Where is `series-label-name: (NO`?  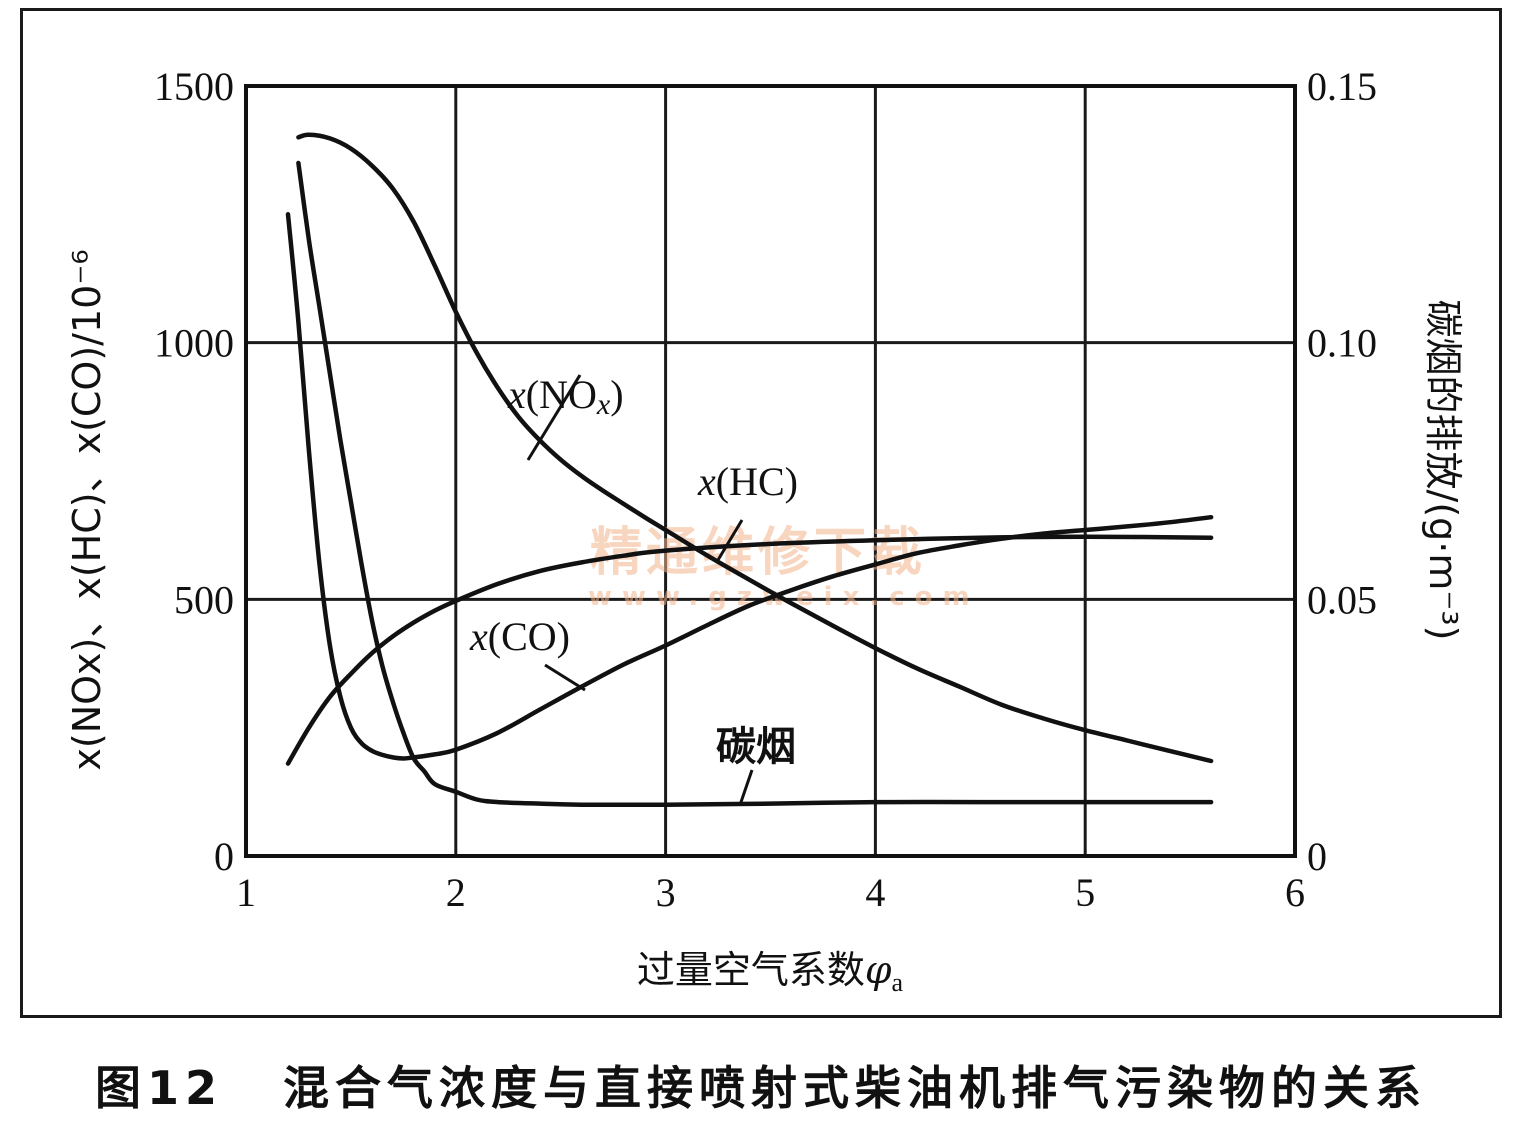
series-label-name: (NO is located at coordinates (561, 394).